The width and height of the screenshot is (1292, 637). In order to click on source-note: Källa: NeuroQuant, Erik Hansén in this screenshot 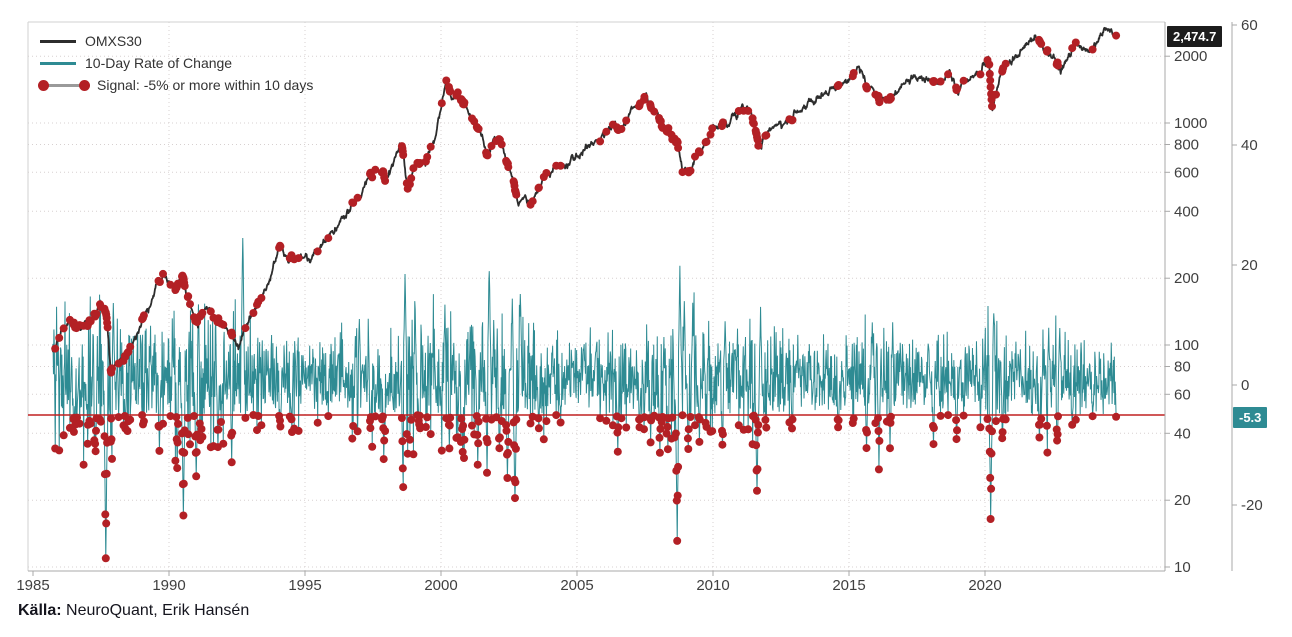, I will do `click(133, 611)`.